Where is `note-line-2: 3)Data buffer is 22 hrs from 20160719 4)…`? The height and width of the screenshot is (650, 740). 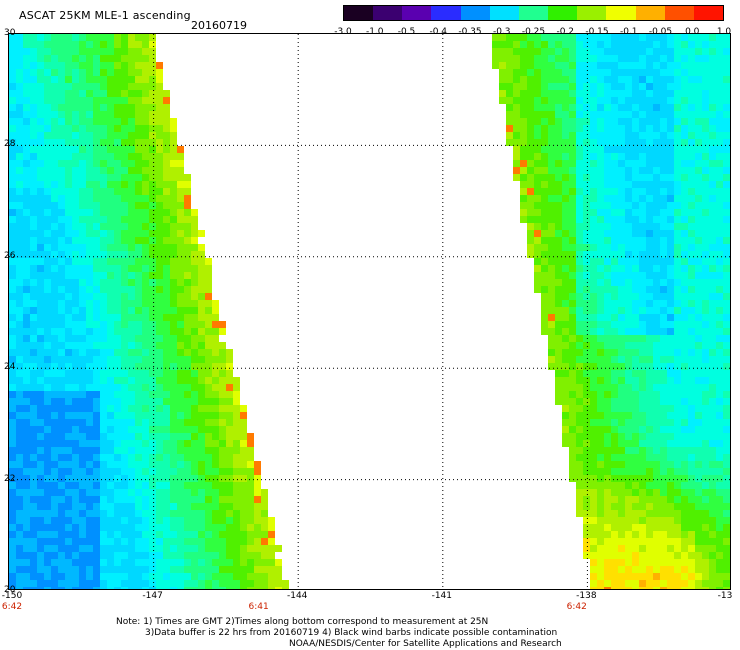 note-line-2: 3)Data buffer is 22 hrs from 20160719 4)… is located at coordinates (351, 633).